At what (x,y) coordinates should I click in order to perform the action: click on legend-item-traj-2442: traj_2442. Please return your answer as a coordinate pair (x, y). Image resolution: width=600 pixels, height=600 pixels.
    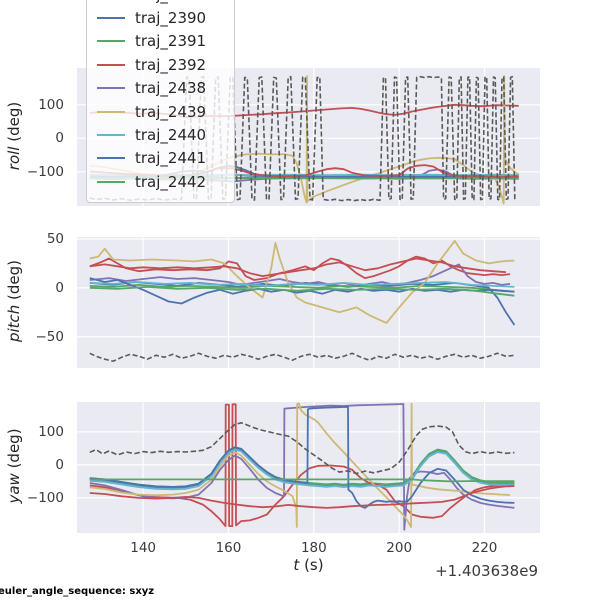
    Looking at the image, I should click on (160, 181).